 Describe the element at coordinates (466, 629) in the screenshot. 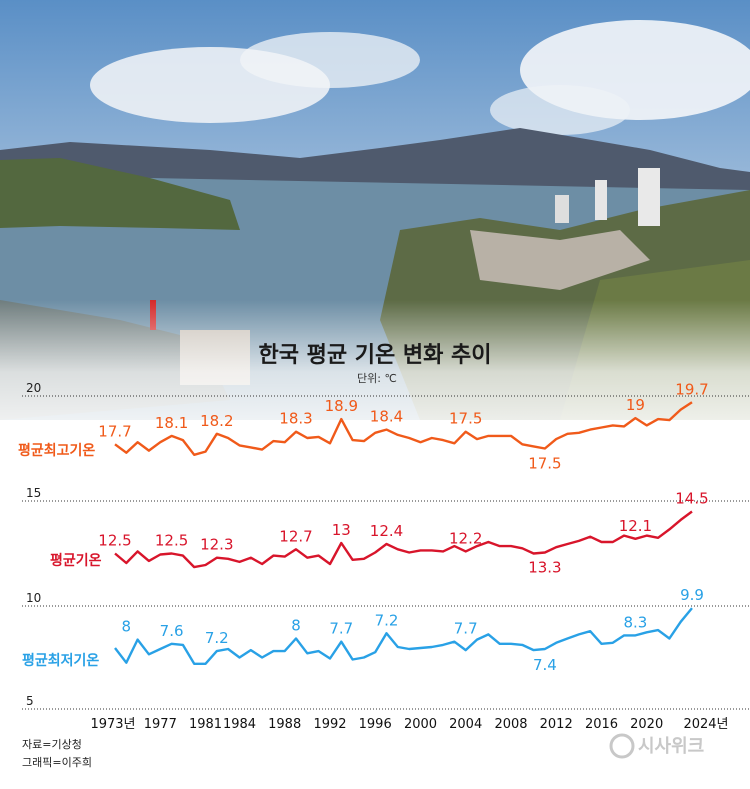

I see `data-label-2-6: 7.7` at that location.